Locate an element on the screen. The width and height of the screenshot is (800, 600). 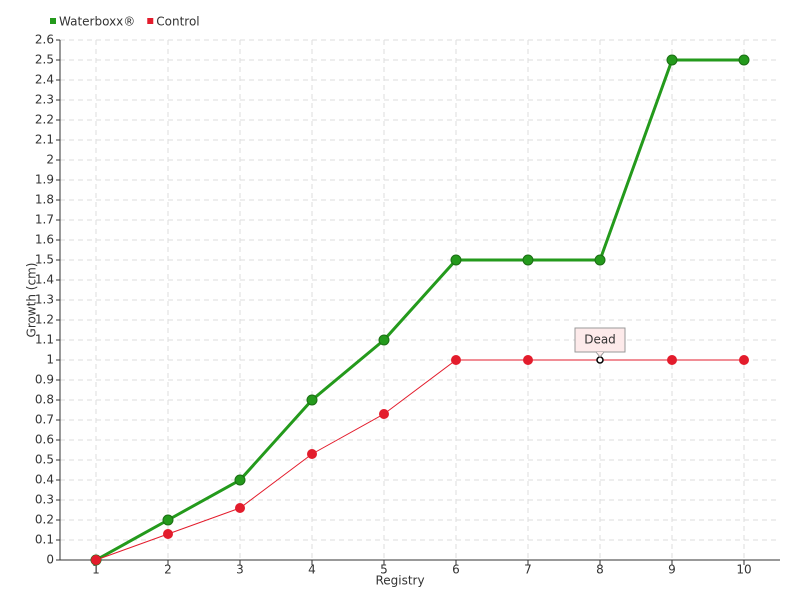
y-tick-label: 0 is located at coordinates (50, 560).